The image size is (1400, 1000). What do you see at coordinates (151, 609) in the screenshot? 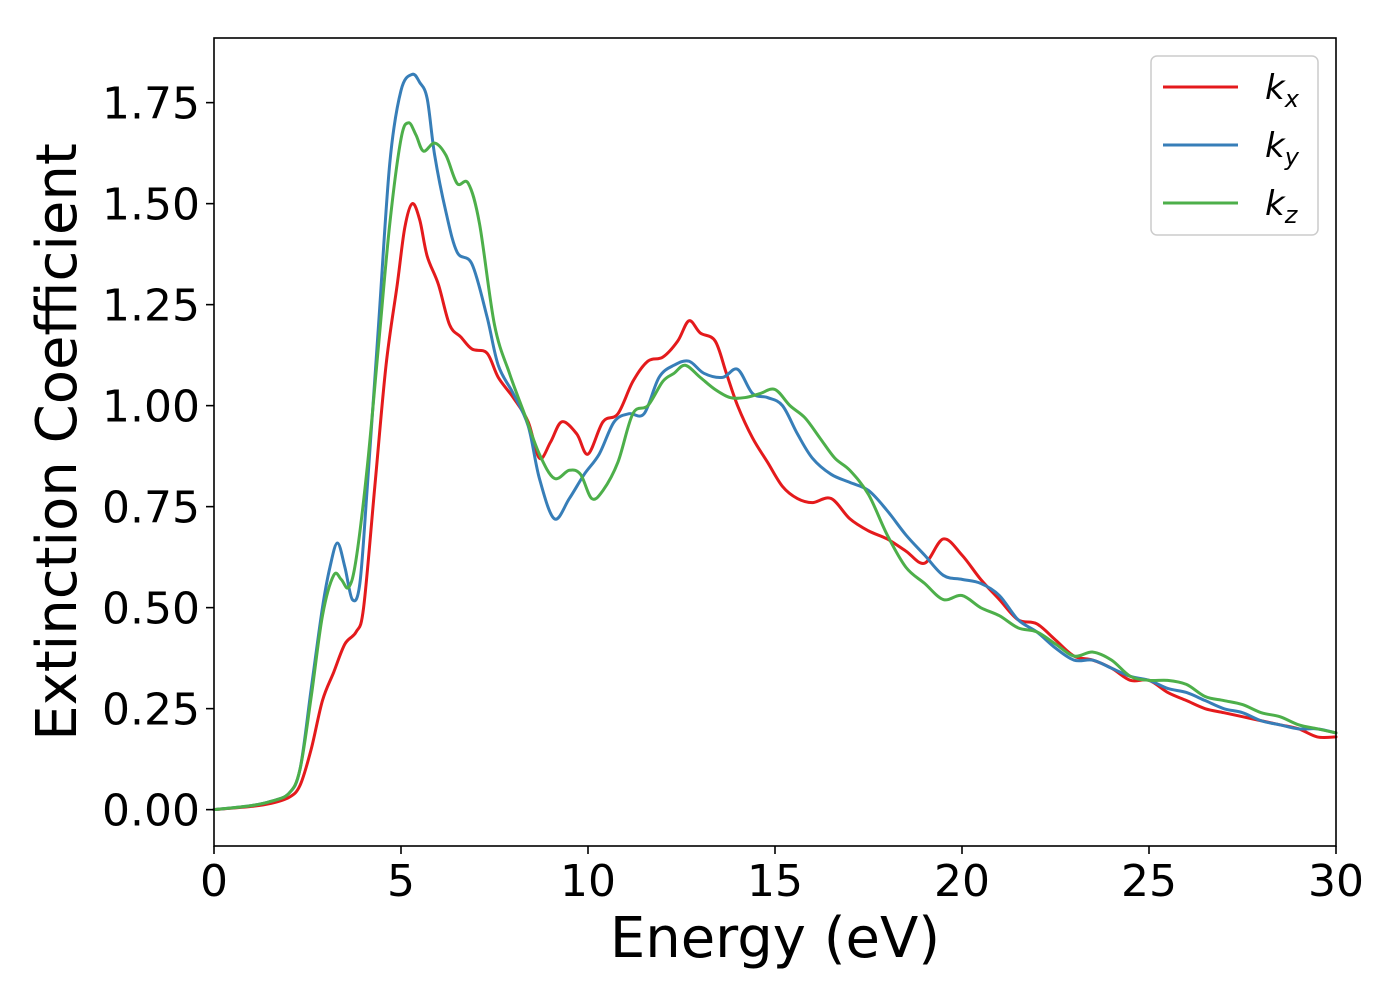
I see `y-tick-label: 0.50` at bounding box center [151, 609].